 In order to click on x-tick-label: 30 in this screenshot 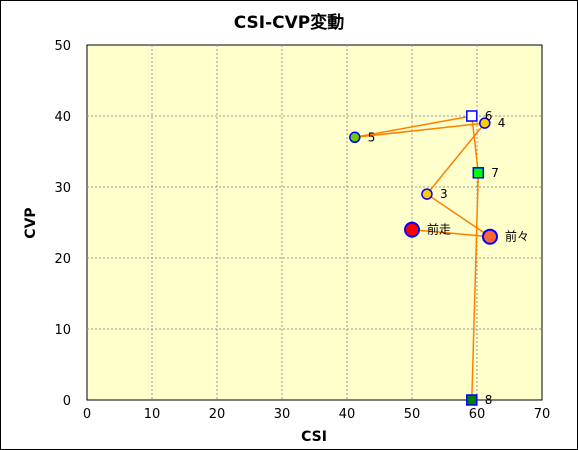, I will do `click(282, 414)`.